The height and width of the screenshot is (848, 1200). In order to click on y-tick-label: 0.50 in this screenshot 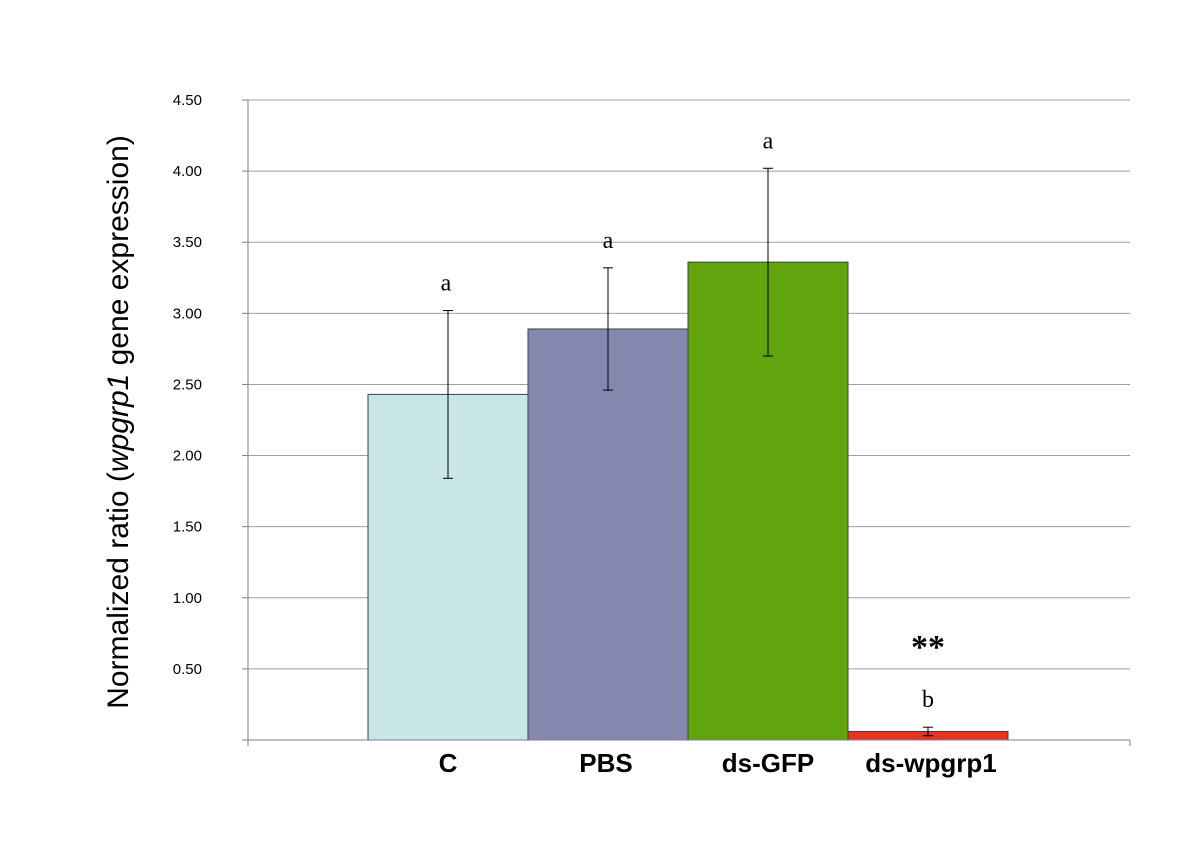, I will do `click(187, 669)`.